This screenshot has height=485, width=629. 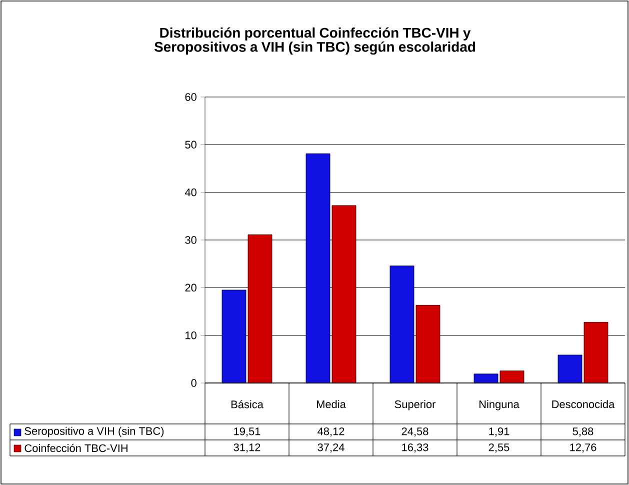 I want to click on data-label: 48,12, so click(x=331, y=432).